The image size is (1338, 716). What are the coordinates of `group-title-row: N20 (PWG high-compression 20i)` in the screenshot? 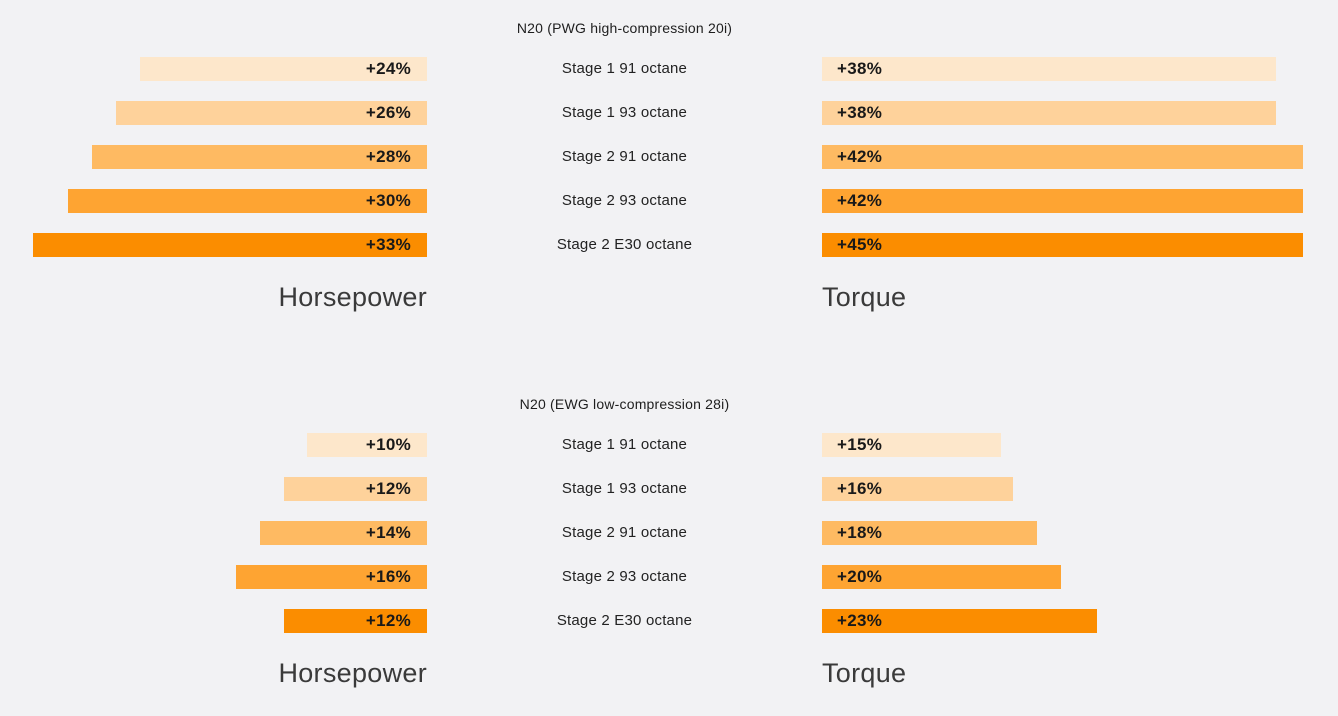 It's located at (669, 28).